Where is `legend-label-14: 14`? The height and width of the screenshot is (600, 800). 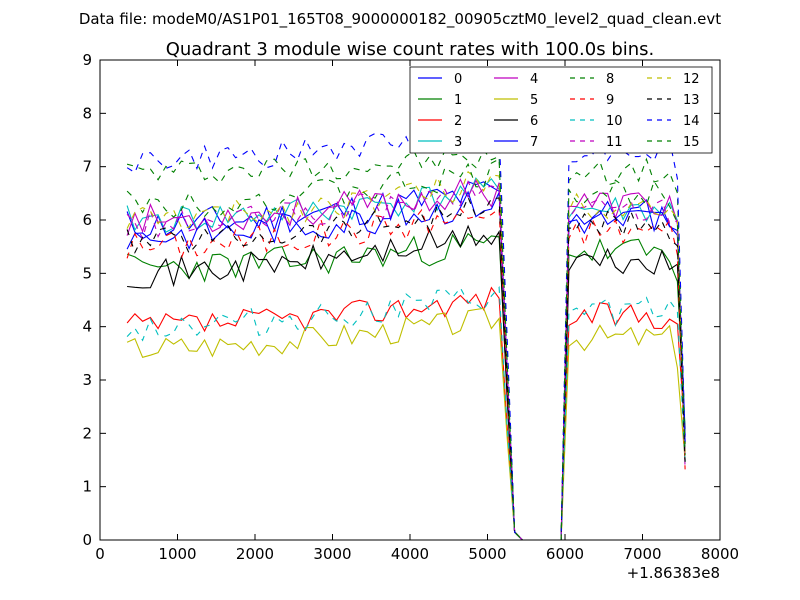 legend-label-14: 14 is located at coordinates (691, 121).